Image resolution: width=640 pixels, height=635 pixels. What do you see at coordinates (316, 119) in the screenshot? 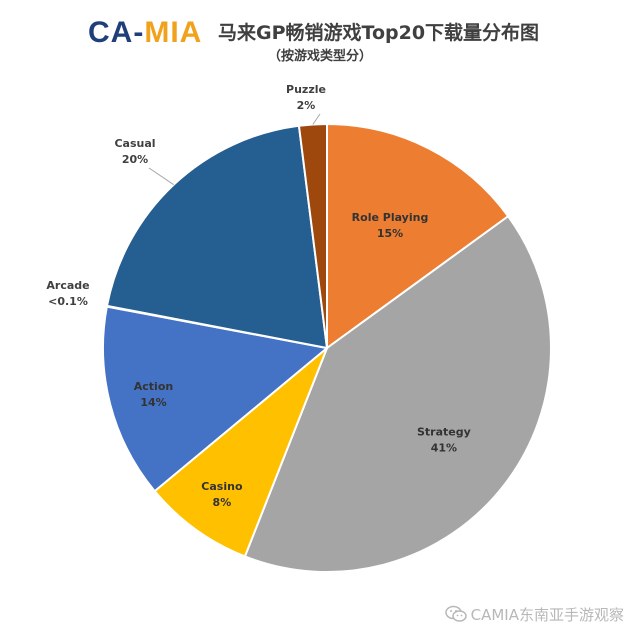
I see `leader-line-puzzle` at bounding box center [316, 119].